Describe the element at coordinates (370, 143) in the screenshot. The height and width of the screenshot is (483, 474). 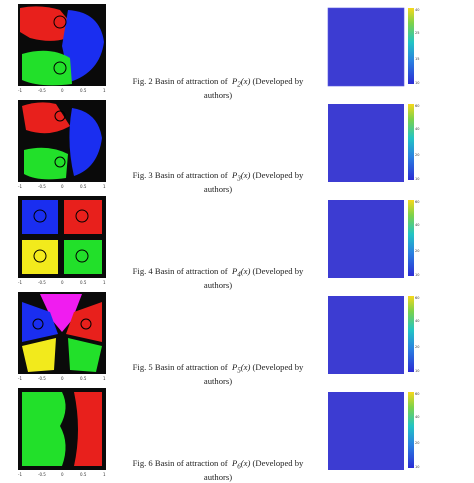
I see `iteration-plot-p3: 60 40 20 10` at that location.